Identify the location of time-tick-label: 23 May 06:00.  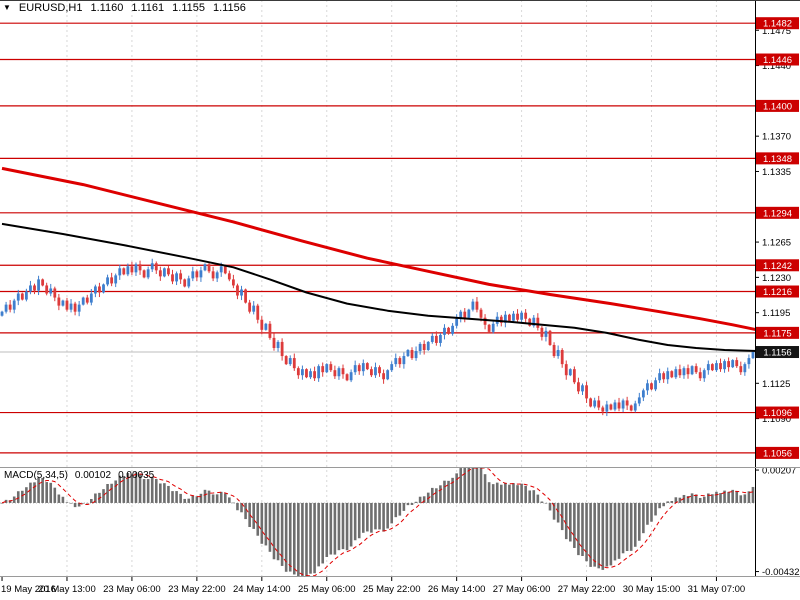
(132, 589).